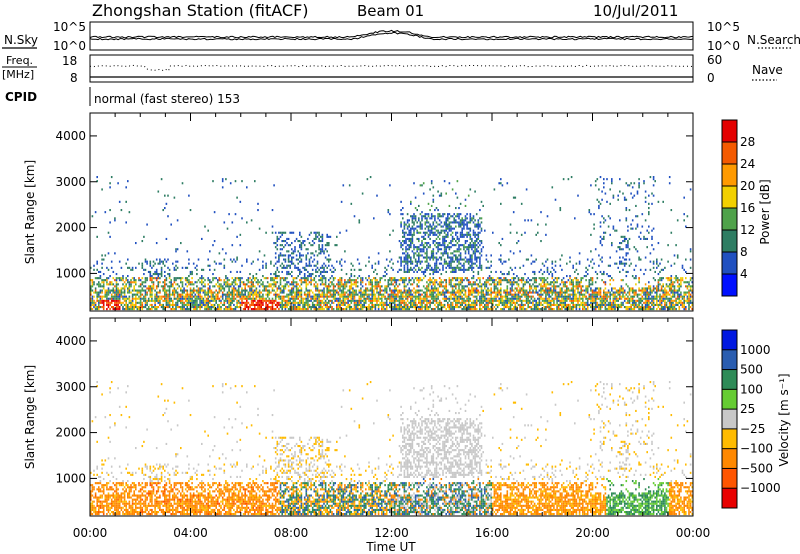  I want to click on colorbar-tick-label: −1000, so click(760, 488).